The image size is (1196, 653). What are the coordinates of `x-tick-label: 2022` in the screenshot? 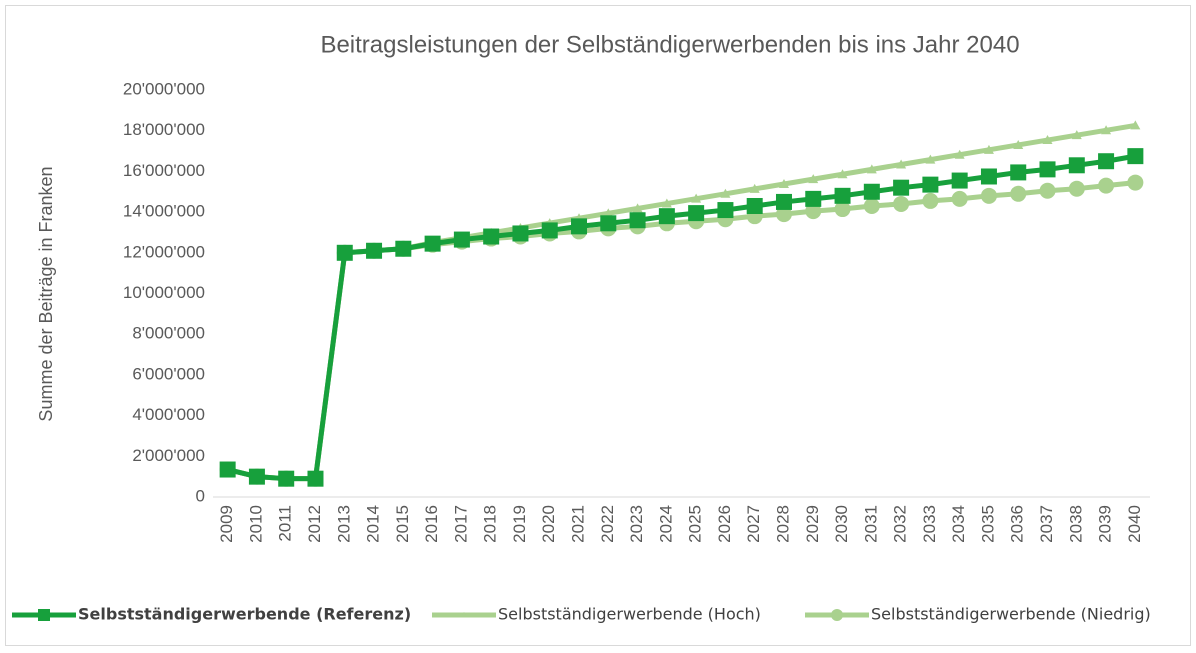 It's located at (607, 524).